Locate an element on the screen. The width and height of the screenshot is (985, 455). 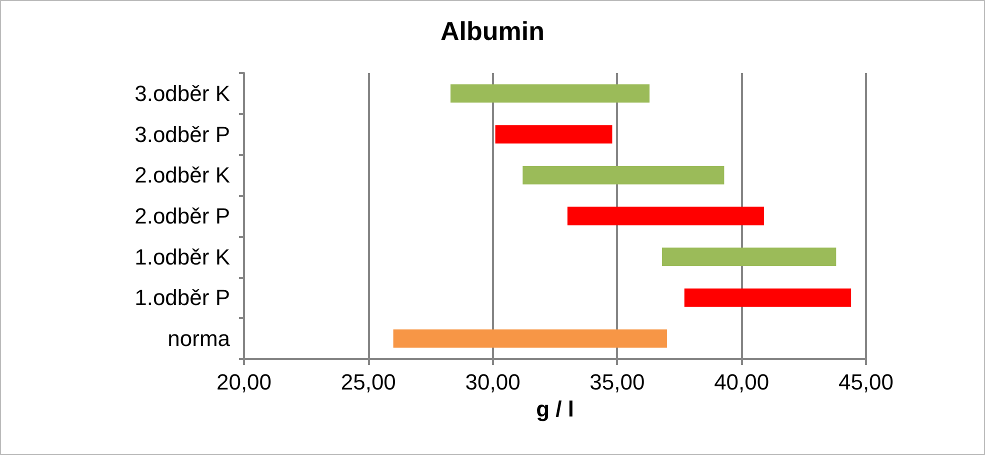
y-tick-label: 3.odběr K is located at coordinates (182, 93).